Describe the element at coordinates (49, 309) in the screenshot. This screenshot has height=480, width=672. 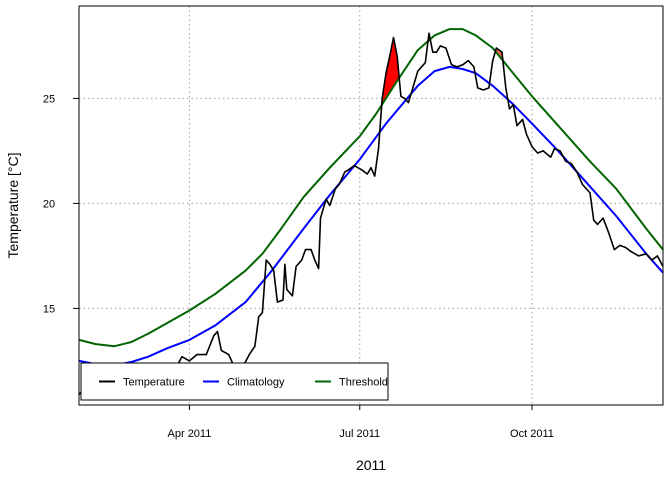
I see `y-tick-label-0: 15` at that location.